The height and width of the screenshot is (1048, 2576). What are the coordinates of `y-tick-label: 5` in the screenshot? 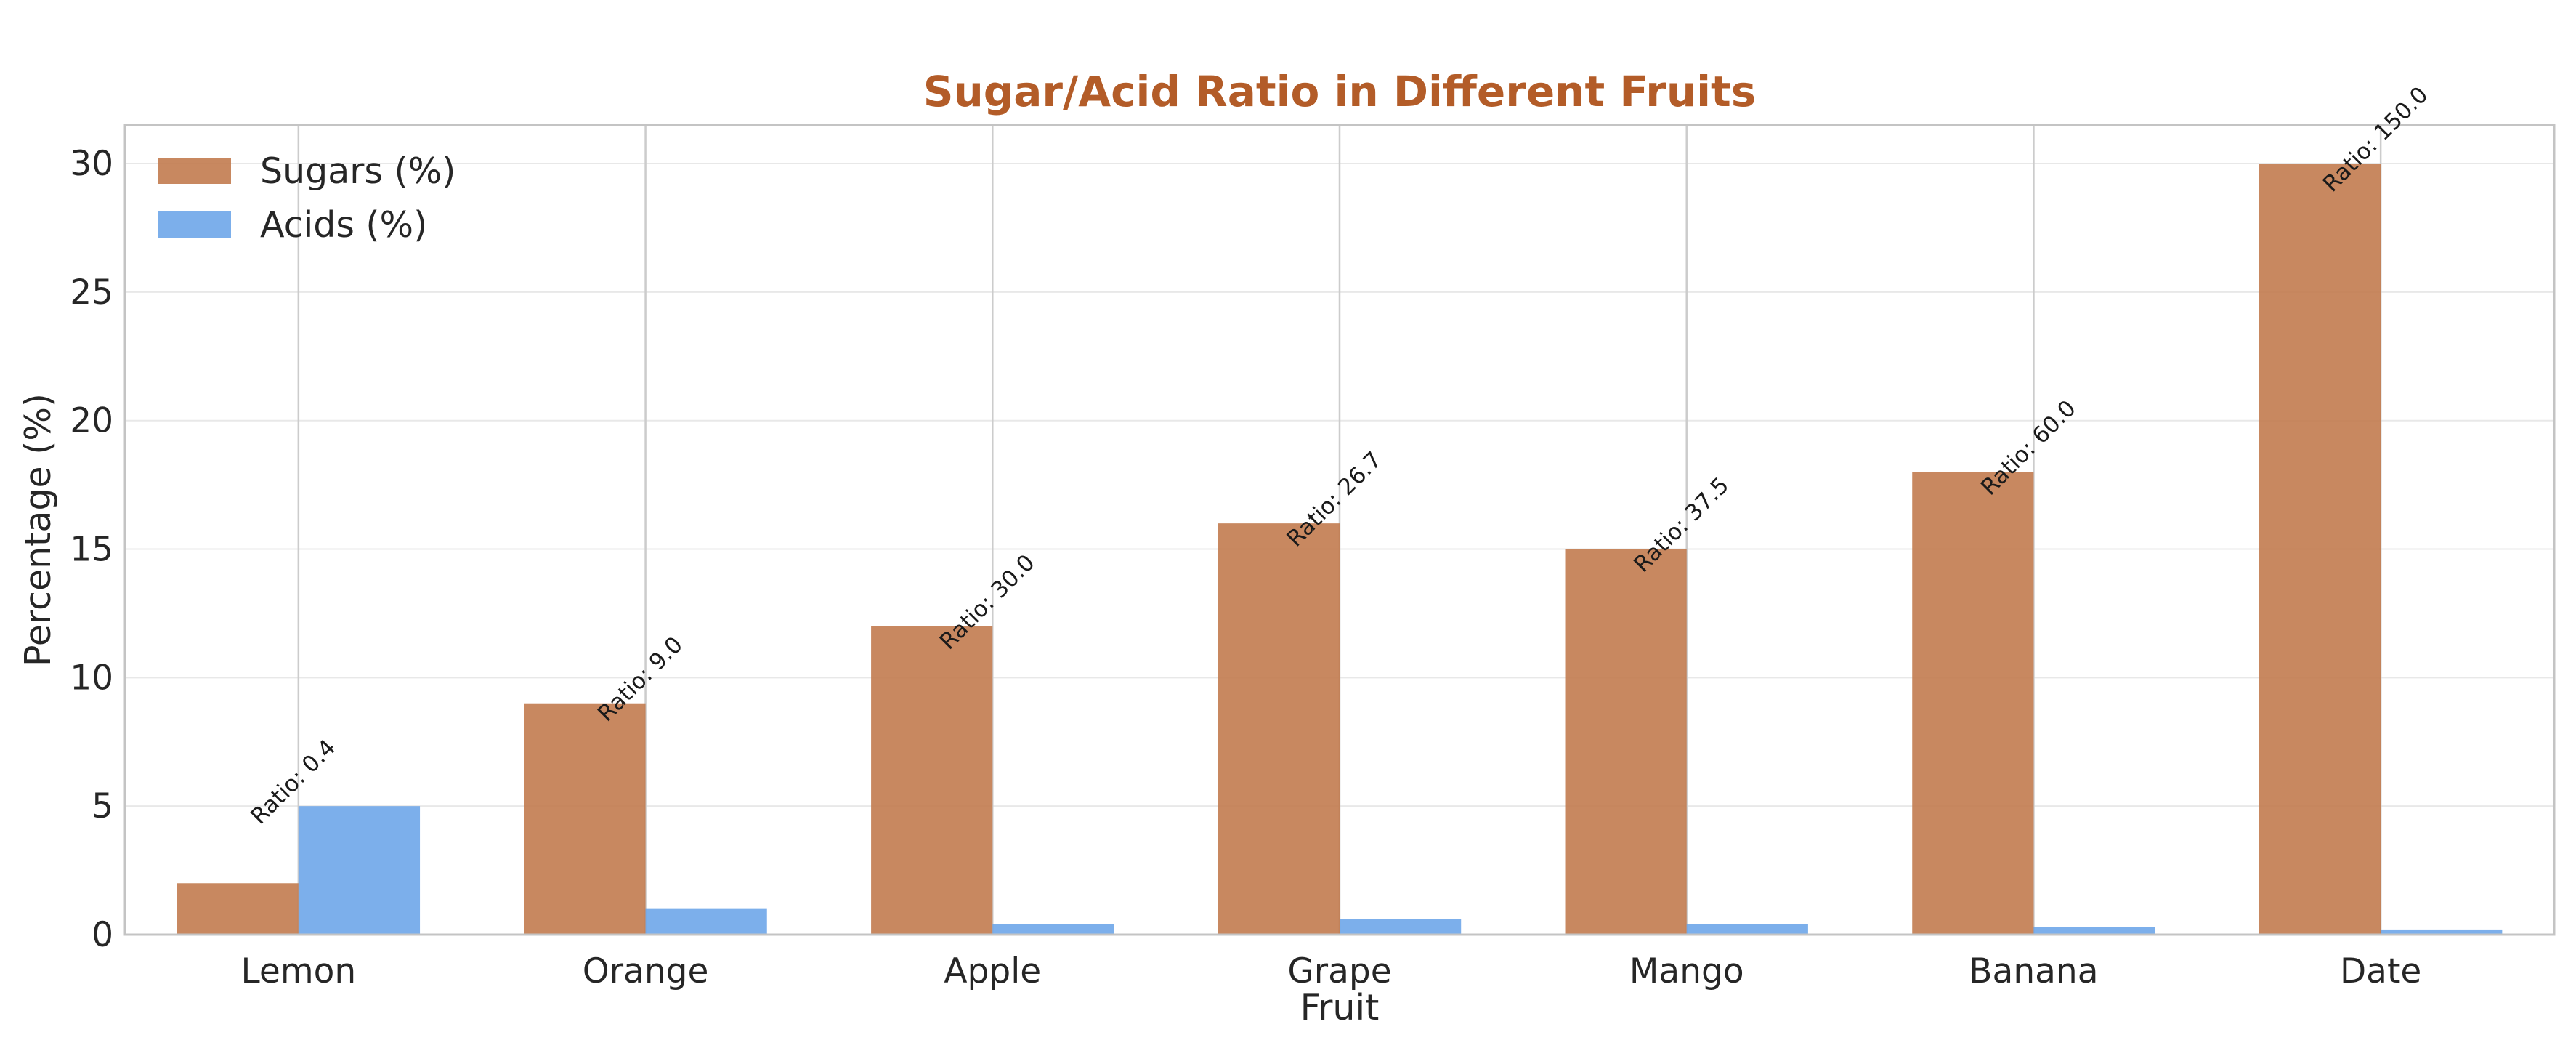 It's located at (102, 806).